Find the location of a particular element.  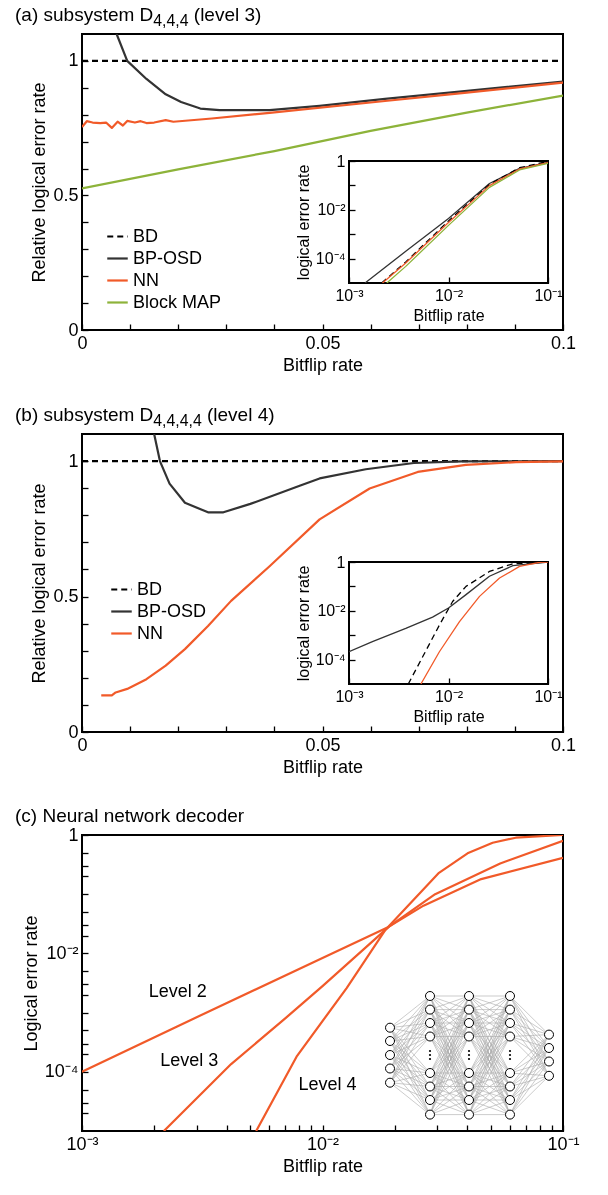

y-axis-title: Logical error rate is located at coordinates (30, 983).